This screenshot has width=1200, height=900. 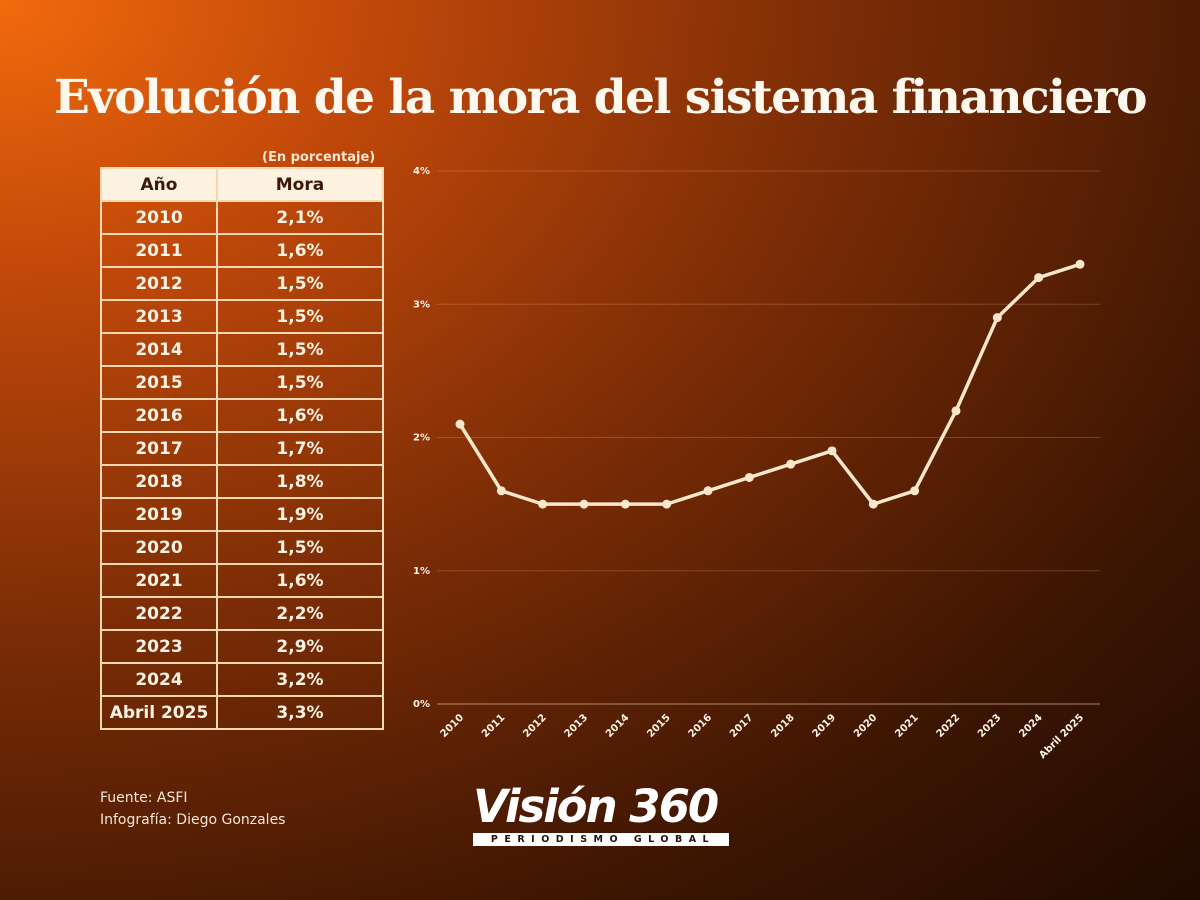 I want to click on x-tick-label: 2011, so click(x=493, y=725).